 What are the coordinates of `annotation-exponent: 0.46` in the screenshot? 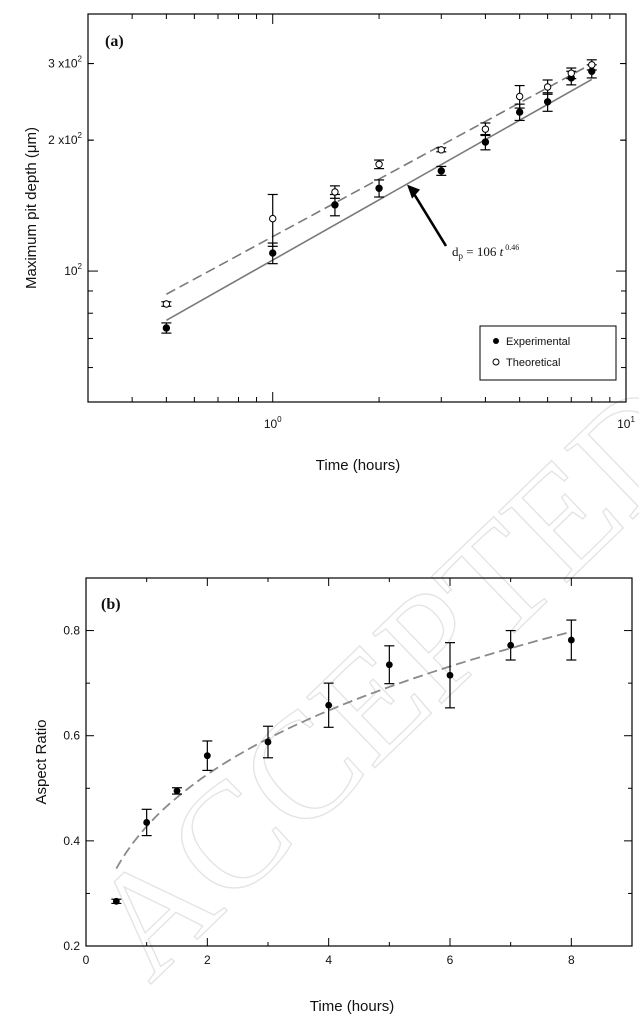 It's located at (511, 247).